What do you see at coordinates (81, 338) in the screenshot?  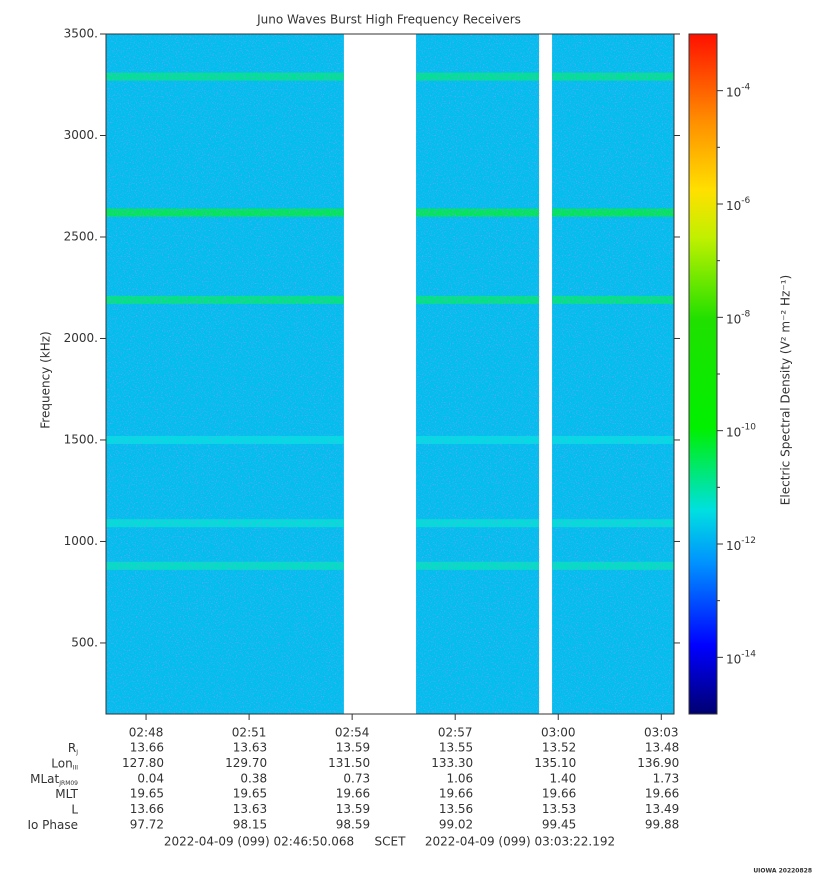 I see `y-tick-label: 2000.` at bounding box center [81, 338].